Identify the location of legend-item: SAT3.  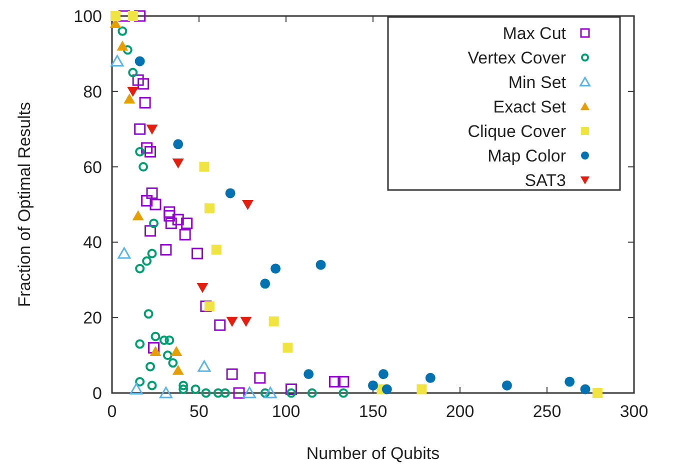
(557, 180).